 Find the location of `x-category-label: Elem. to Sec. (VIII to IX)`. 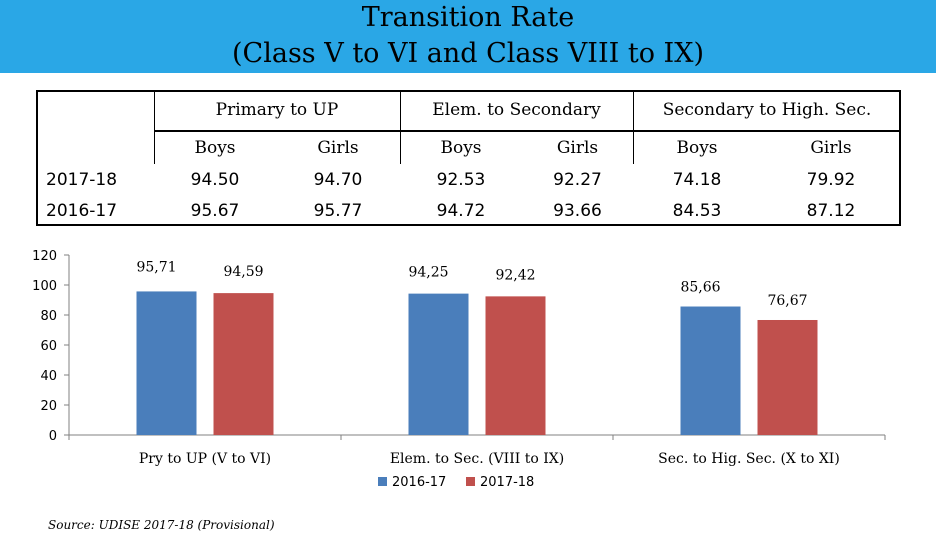

x-category-label: Elem. to Sec. (VIII to IX) is located at coordinates (477, 459).